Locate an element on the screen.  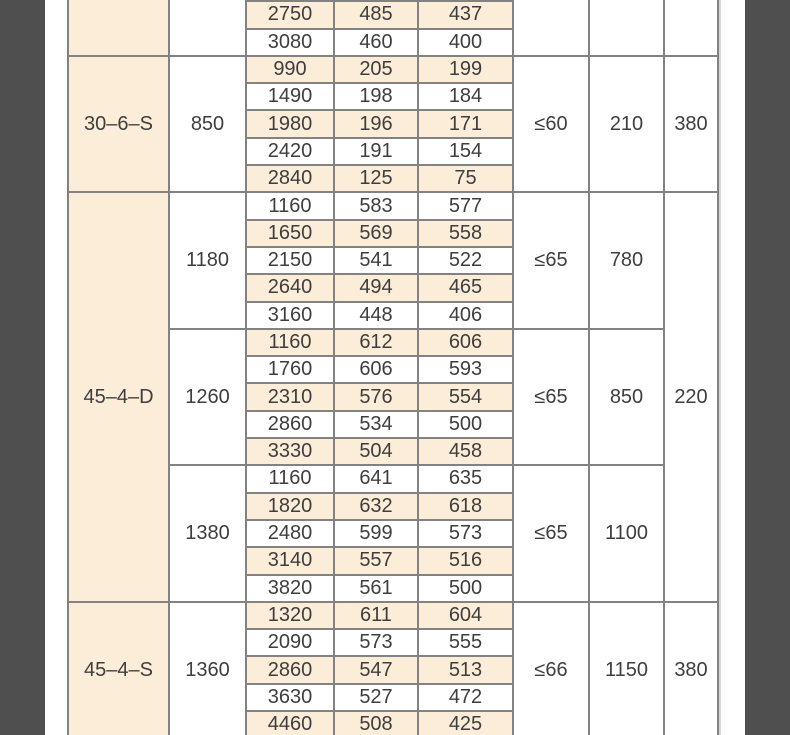
power-cell: 1100 is located at coordinates (626, 533).